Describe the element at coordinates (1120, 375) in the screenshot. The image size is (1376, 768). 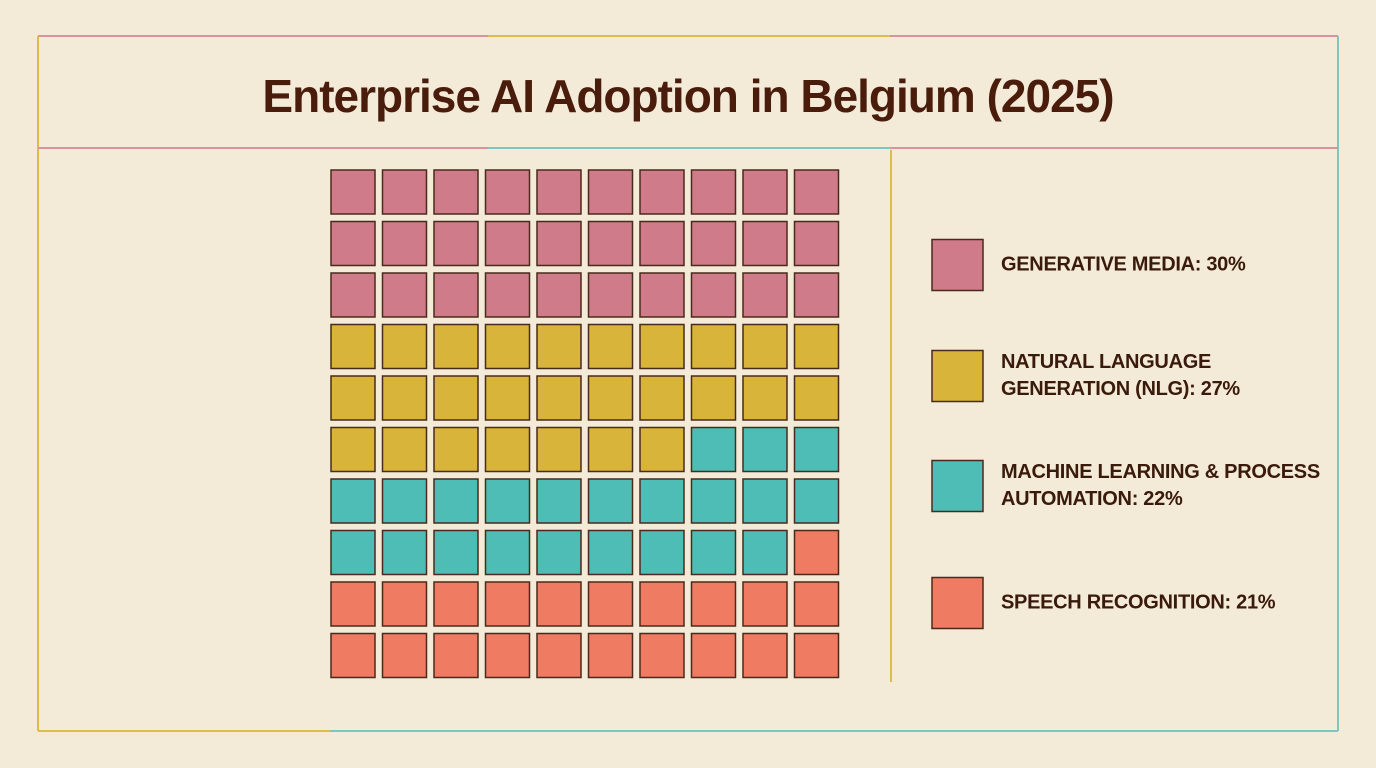
I see `legend-label: NATURAL LANGUAGE GENERATION (NLG): 27%` at that location.